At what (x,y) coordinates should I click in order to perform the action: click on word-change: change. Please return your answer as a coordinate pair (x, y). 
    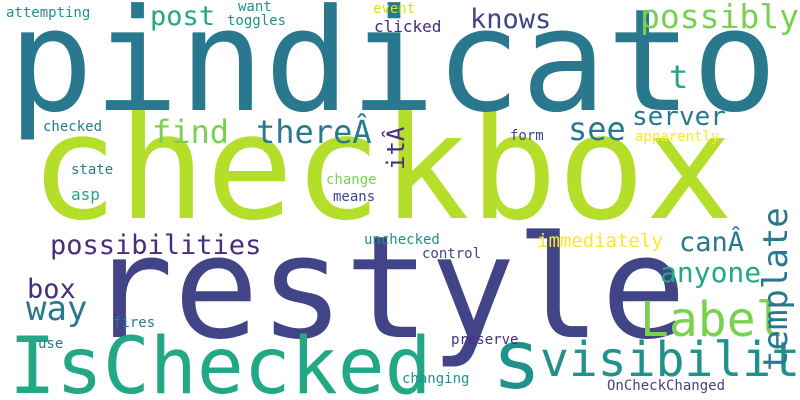
    Looking at the image, I should click on (351, 180).